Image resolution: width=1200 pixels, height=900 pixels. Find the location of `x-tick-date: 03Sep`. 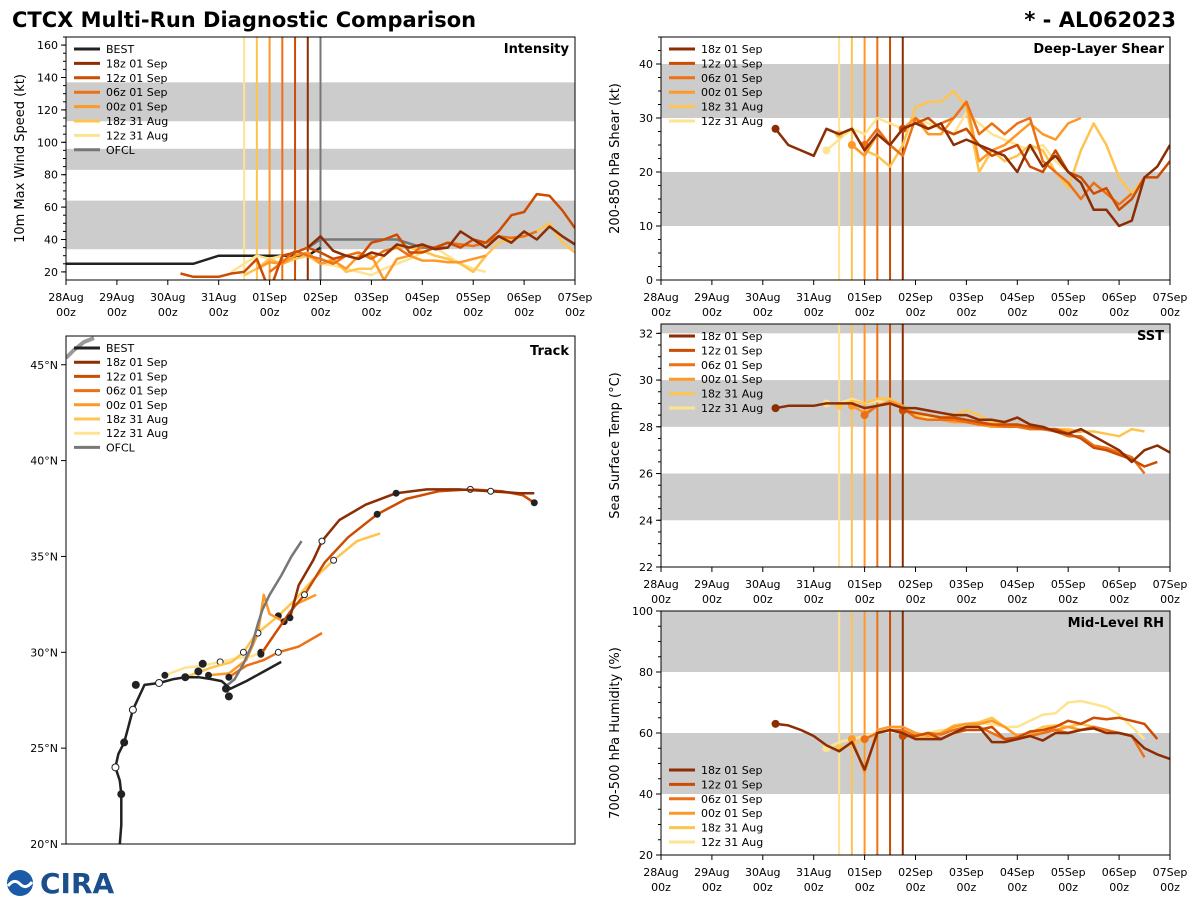

x-tick-date: 03Sep is located at coordinates (371, 297).